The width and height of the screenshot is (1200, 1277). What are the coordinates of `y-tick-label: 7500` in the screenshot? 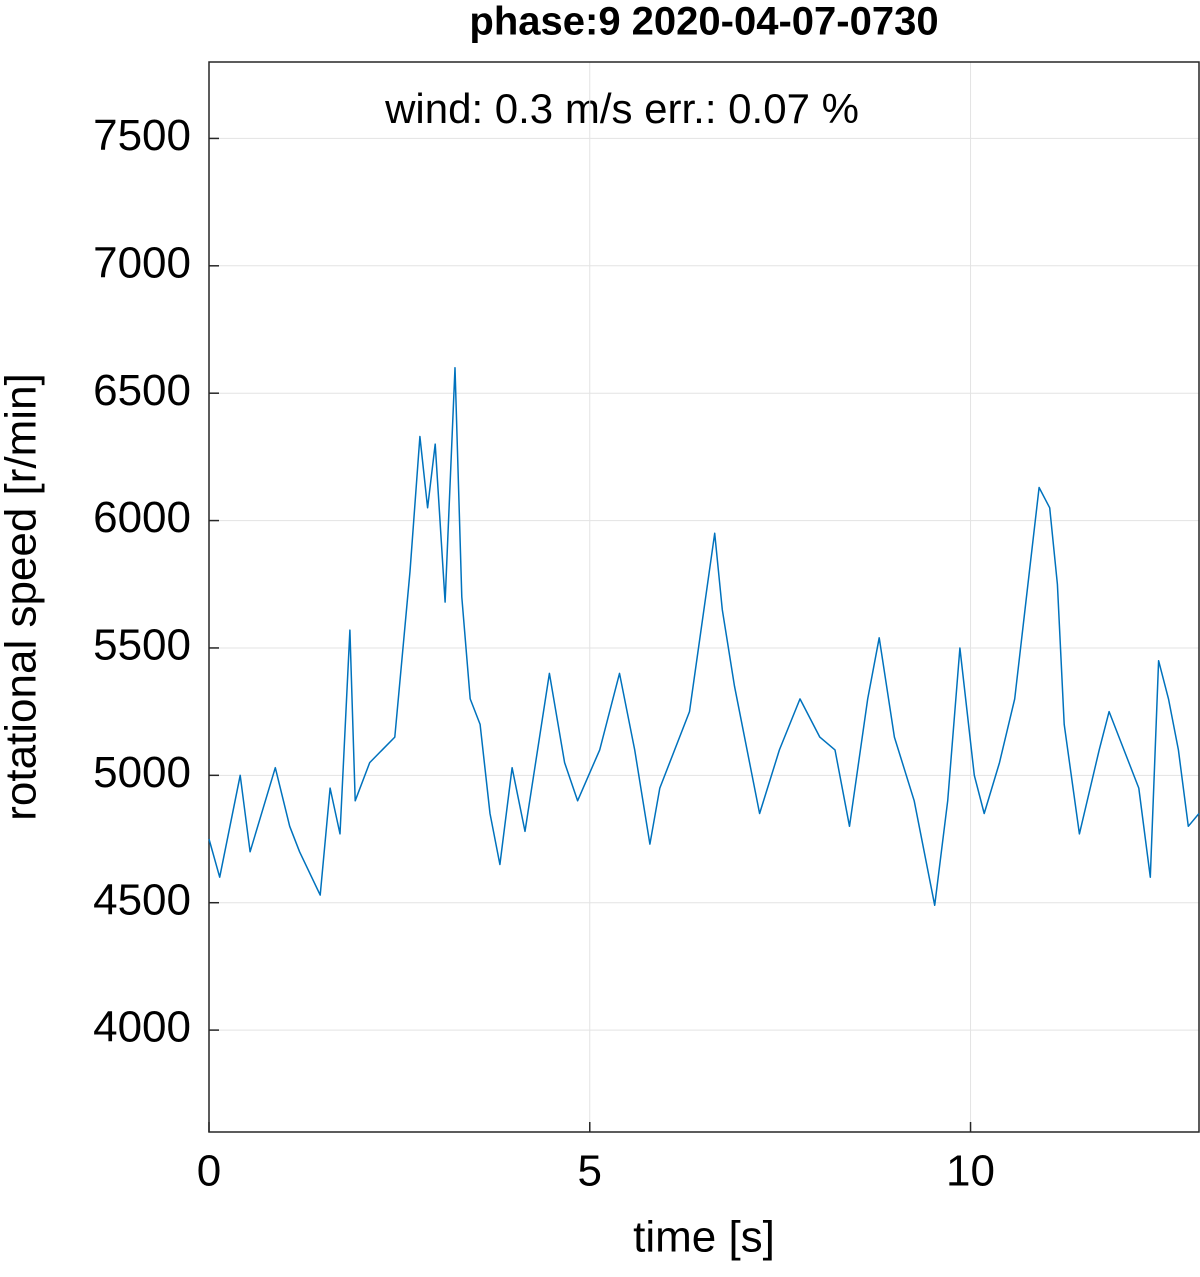 It's located at (142, 135).